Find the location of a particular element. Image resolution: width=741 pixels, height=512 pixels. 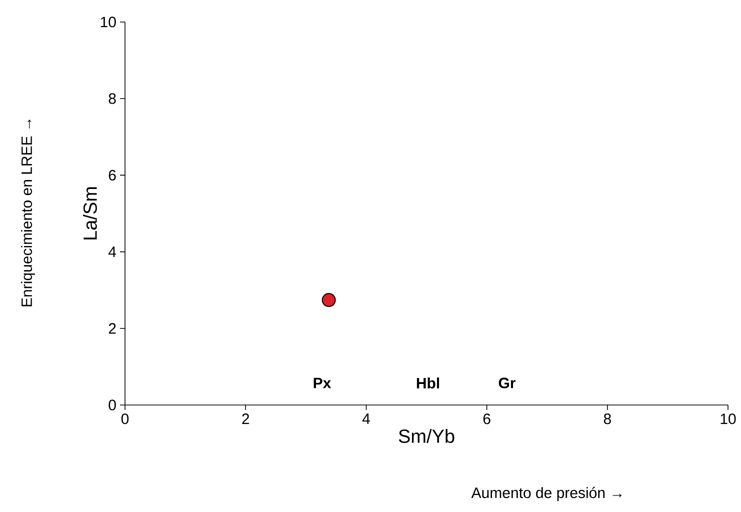

x-tick-label: 0 is located at coordinates (125, 419).